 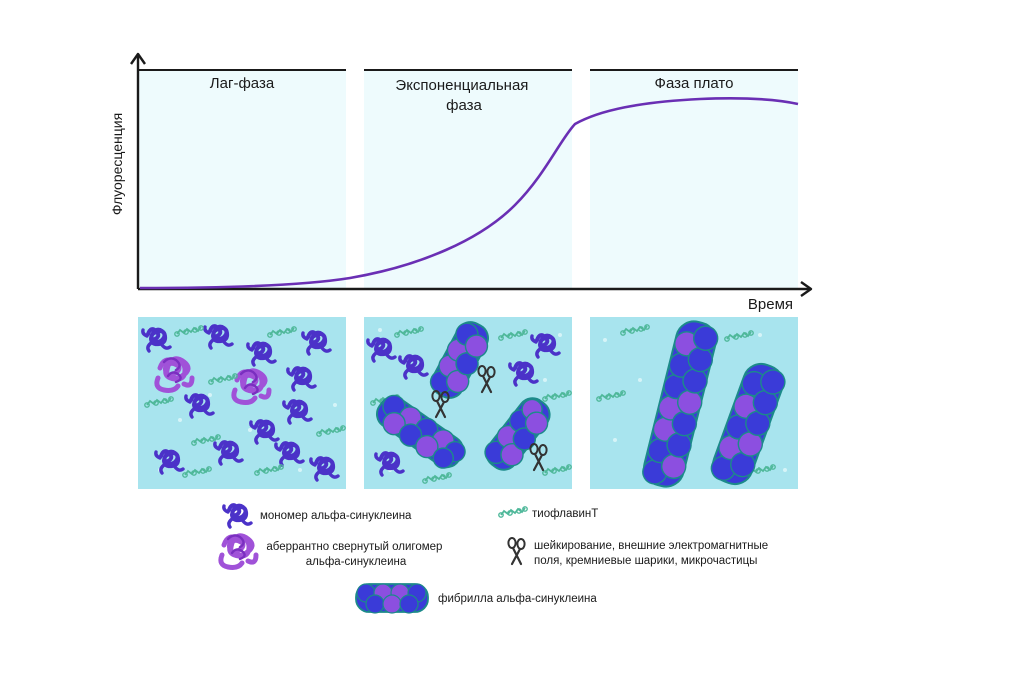 I want to click on exponential-phase-panel, so click(x=468, y=403).